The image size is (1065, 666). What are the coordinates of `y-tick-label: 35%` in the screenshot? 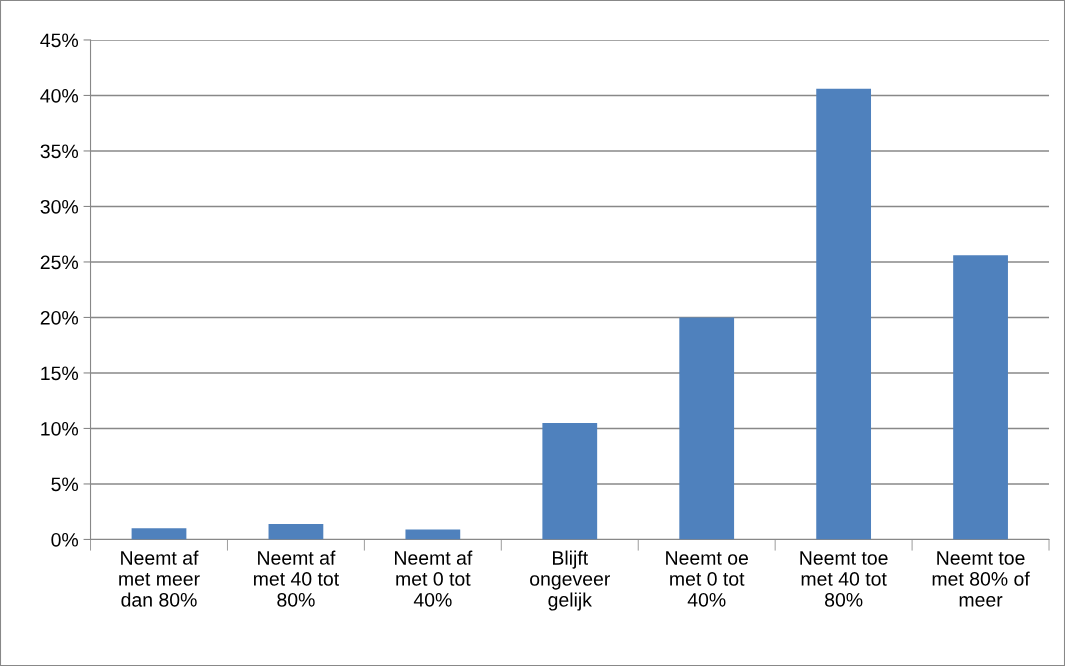 It's located at (59, 151).